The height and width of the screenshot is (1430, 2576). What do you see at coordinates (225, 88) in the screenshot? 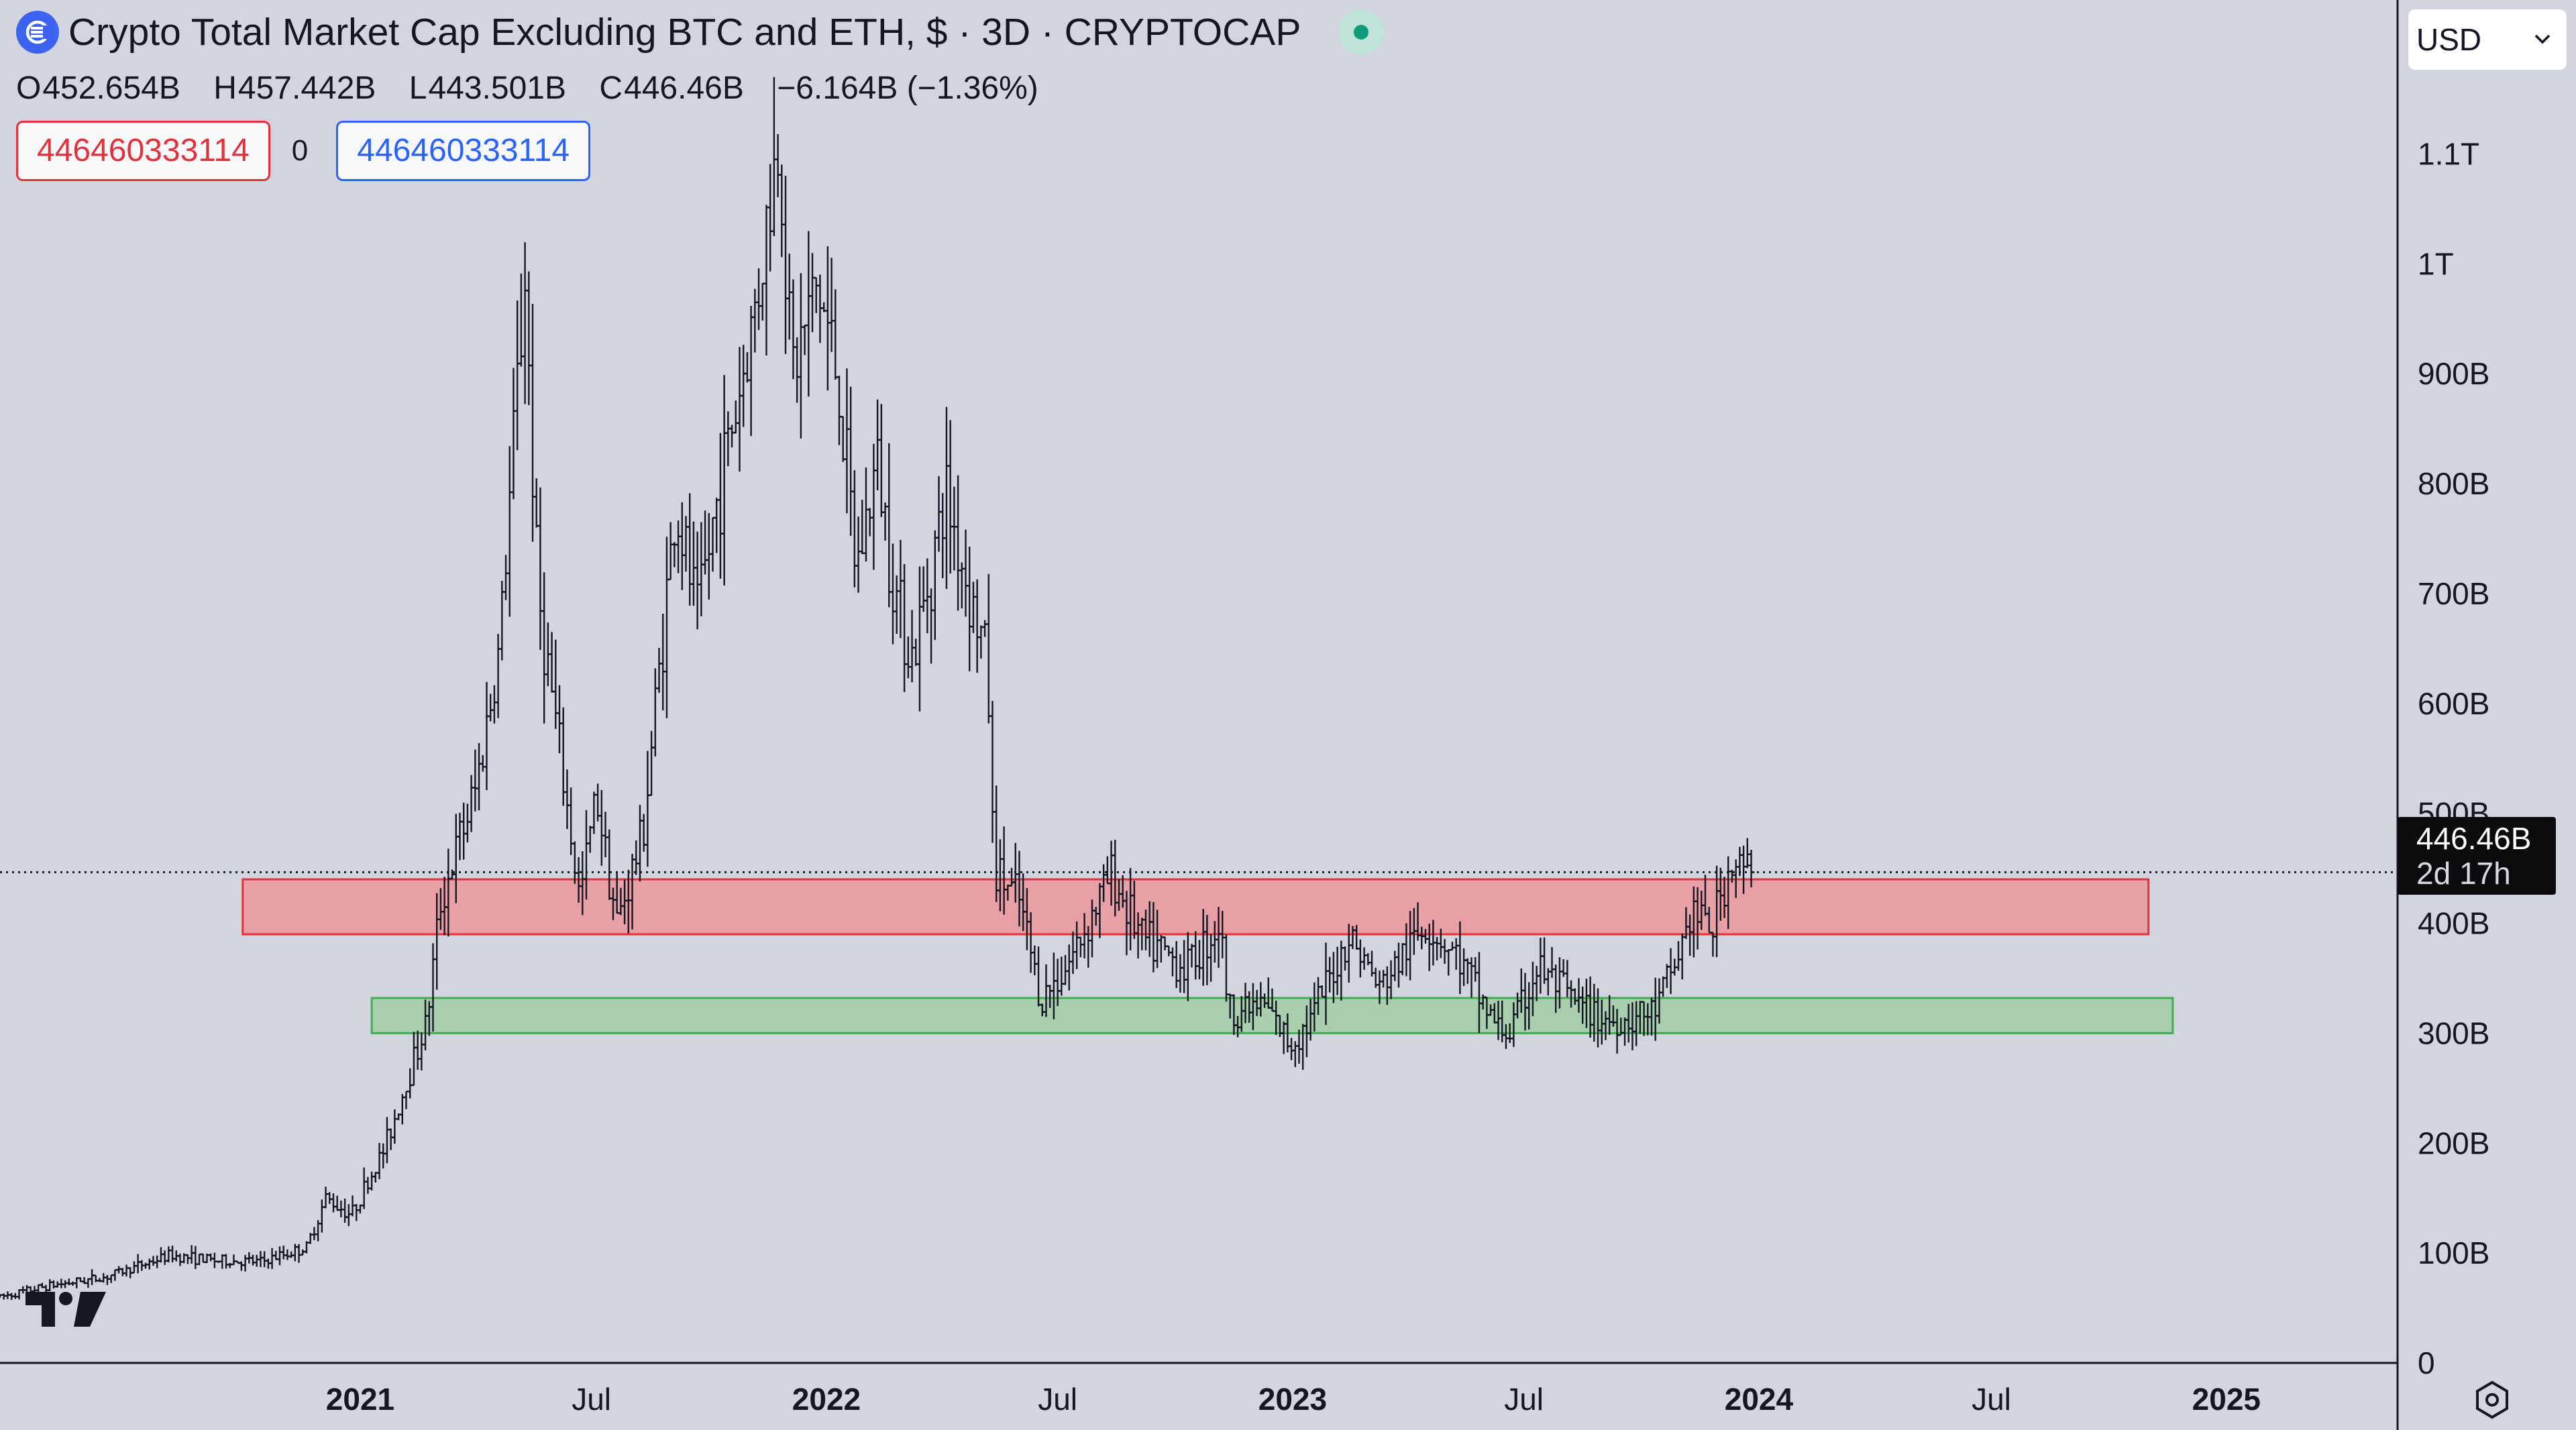
I see `high-label: H` at bounding box center [225, 88].